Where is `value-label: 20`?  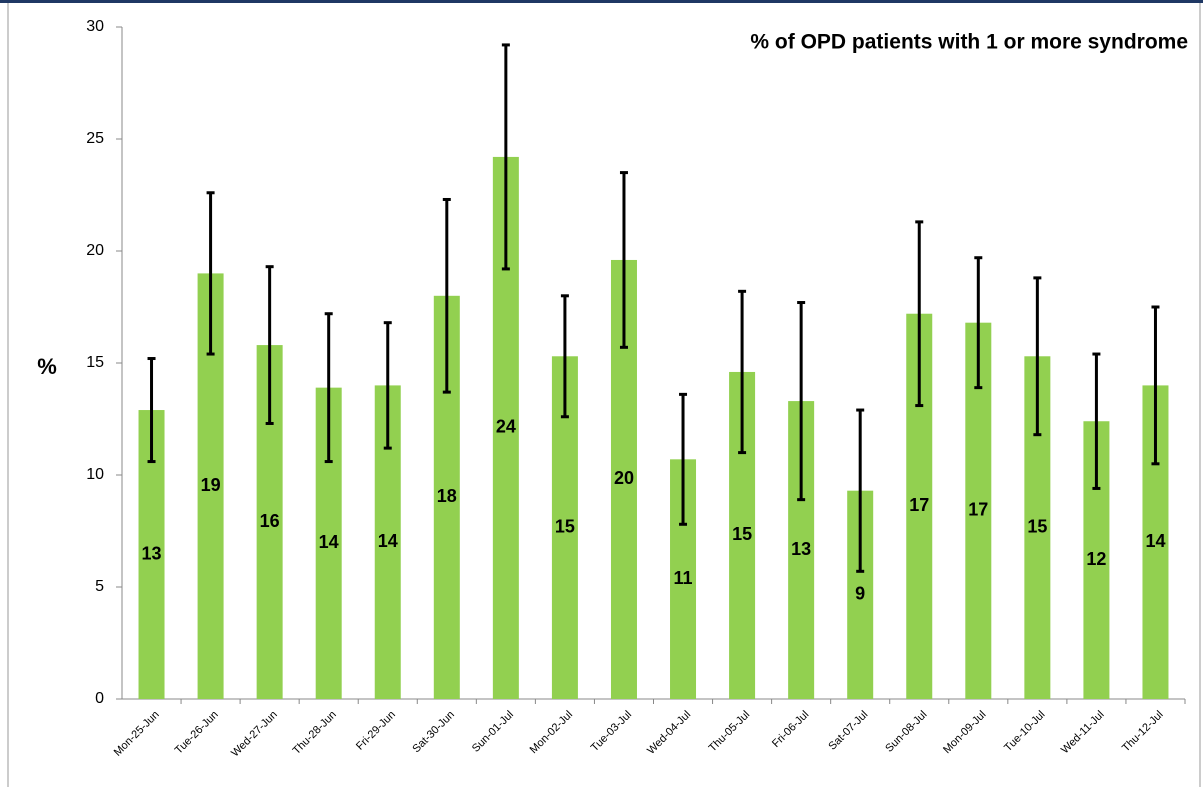
value-label: 20 is located at coordinates (624, 478).